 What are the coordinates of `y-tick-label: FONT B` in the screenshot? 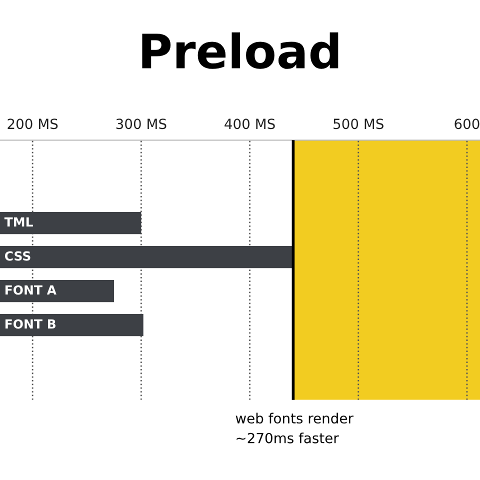 It's located at (30, 324).